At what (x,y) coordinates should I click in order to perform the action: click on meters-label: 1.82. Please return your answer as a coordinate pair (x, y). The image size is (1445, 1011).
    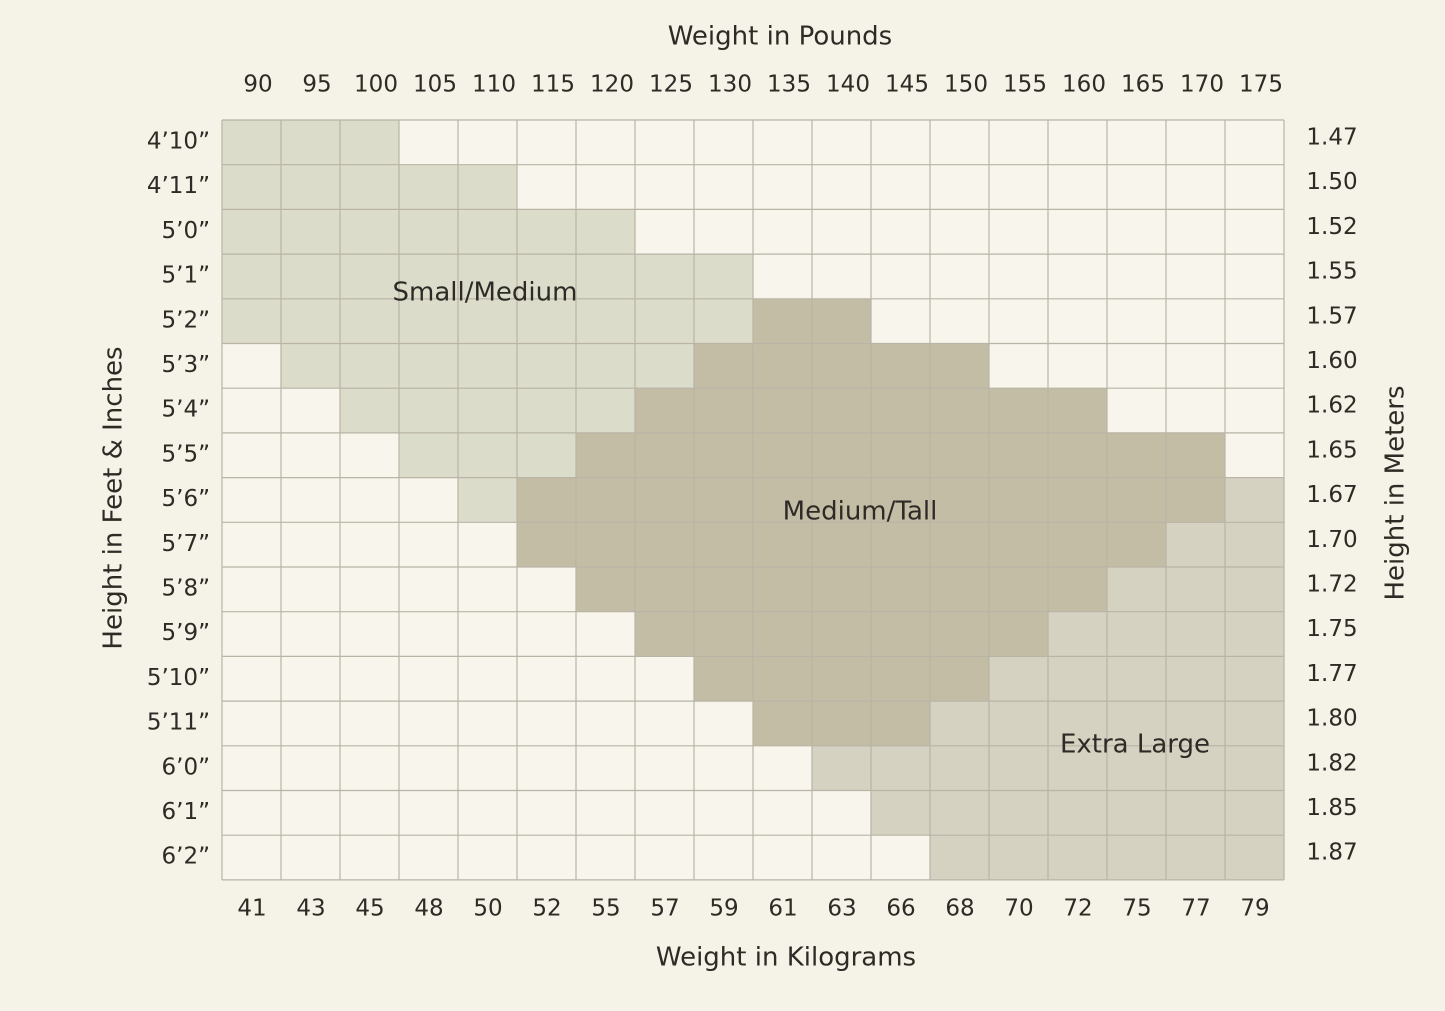
    Looking at the image, I should click on (1331, 763).